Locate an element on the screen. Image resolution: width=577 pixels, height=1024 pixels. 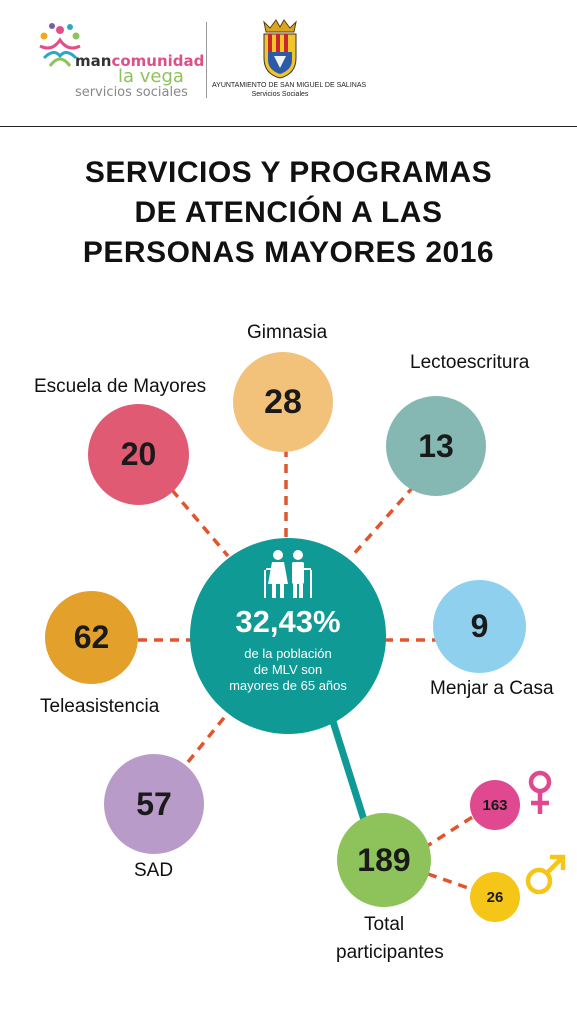
male-value: 26 is located at coordinates (495, 897).